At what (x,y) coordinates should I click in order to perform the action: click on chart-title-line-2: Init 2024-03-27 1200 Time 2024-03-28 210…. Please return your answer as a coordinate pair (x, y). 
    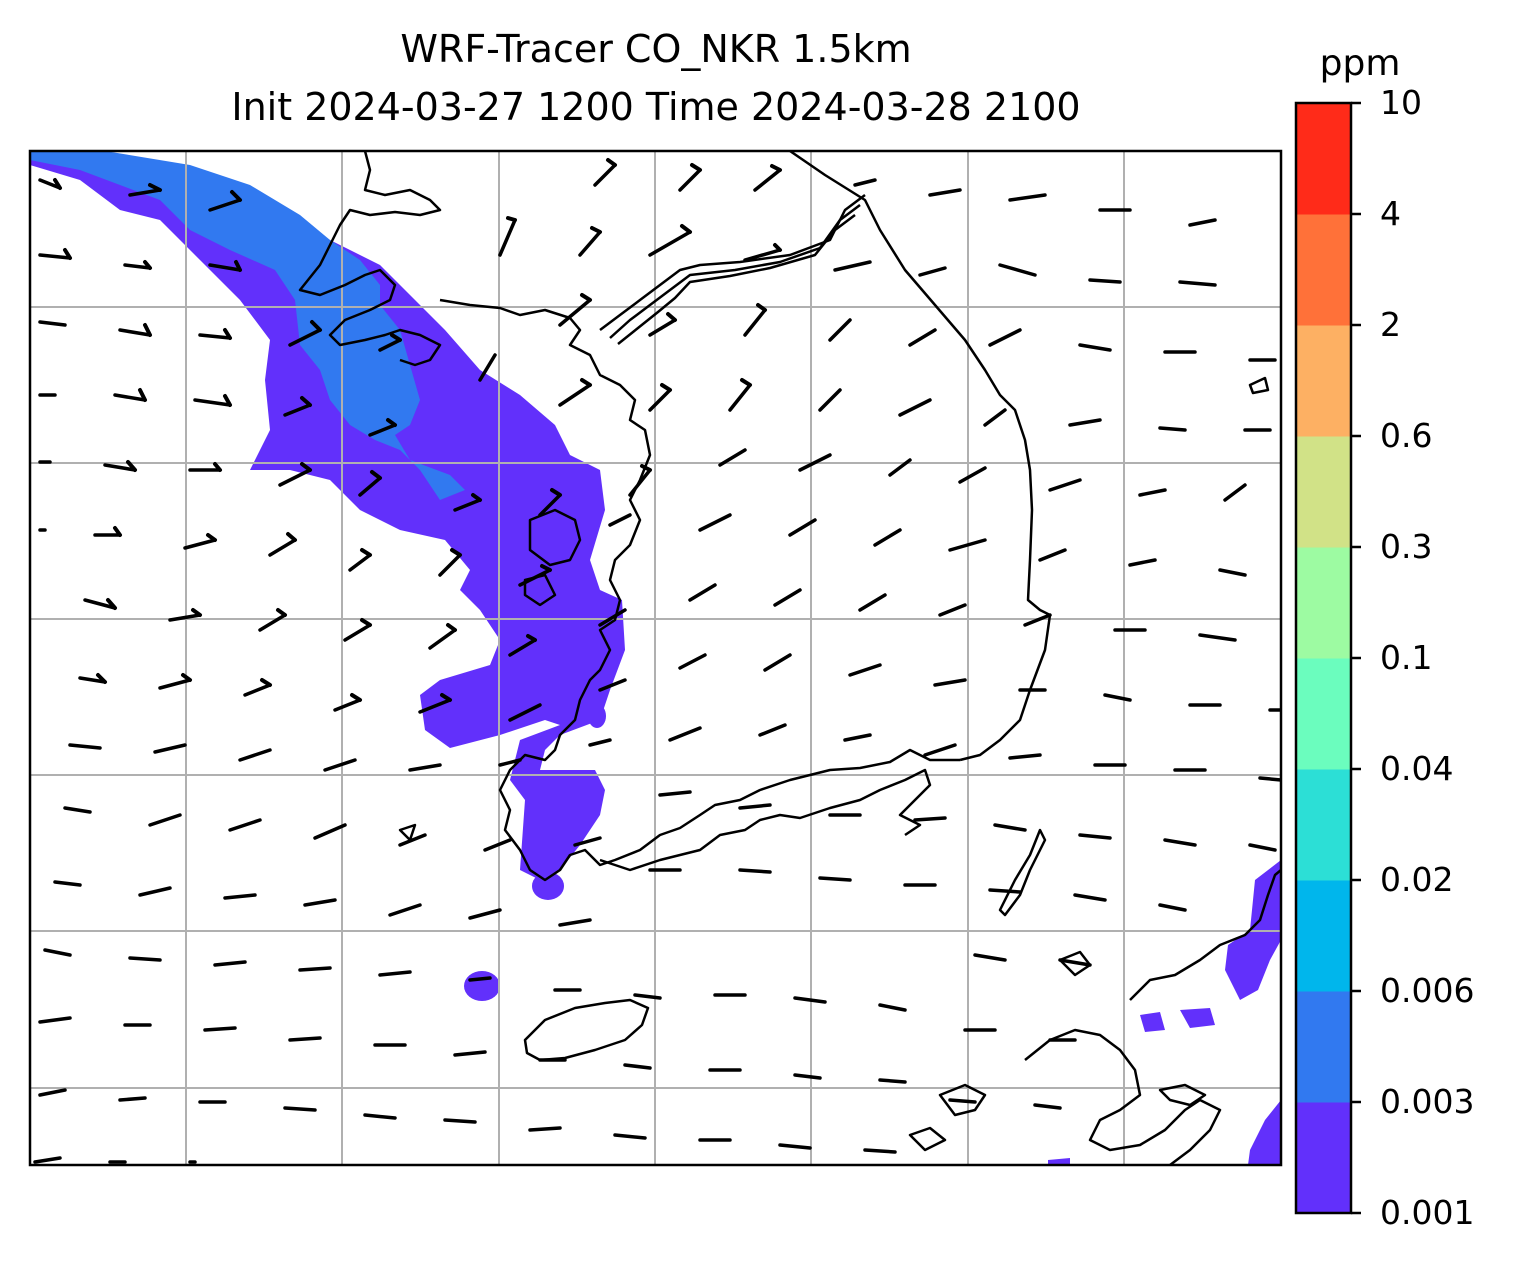
    Looking at the image, I should click on (656, 107).